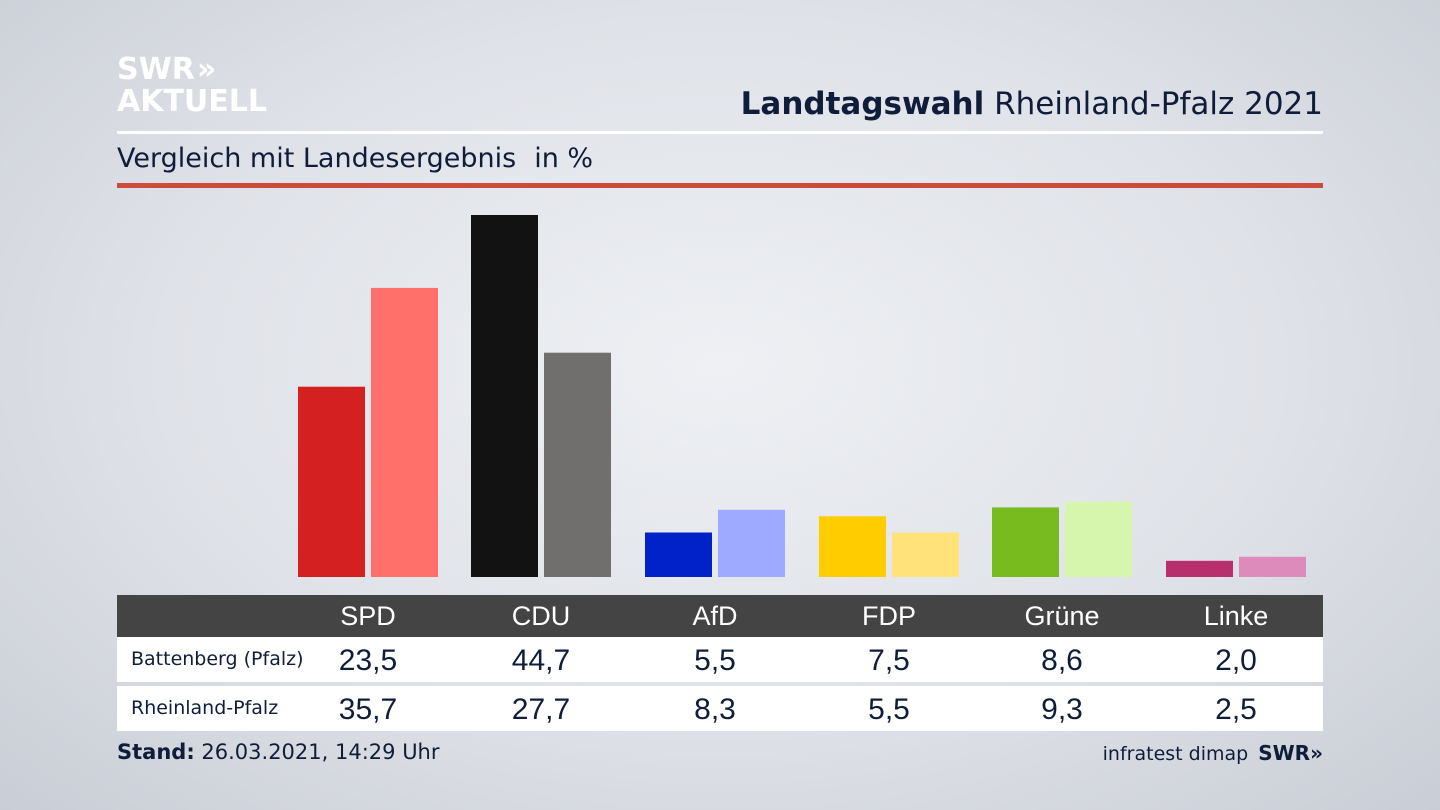 The width and height of the screenshot is (1440, 810). Describe the element at coordinates (1062, 616) in the screenshot. I see `column-header: Grüne` at that location.